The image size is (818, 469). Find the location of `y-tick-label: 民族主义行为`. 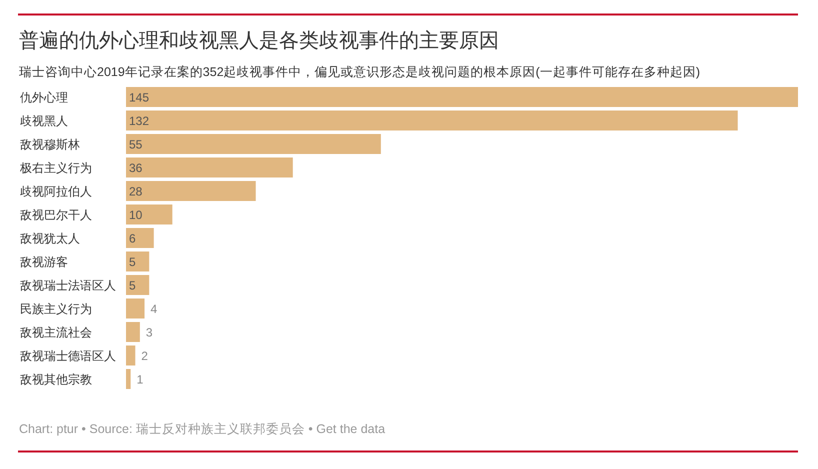

y-tick-label: 民族主义行为 is located at coordinates (56, 309).